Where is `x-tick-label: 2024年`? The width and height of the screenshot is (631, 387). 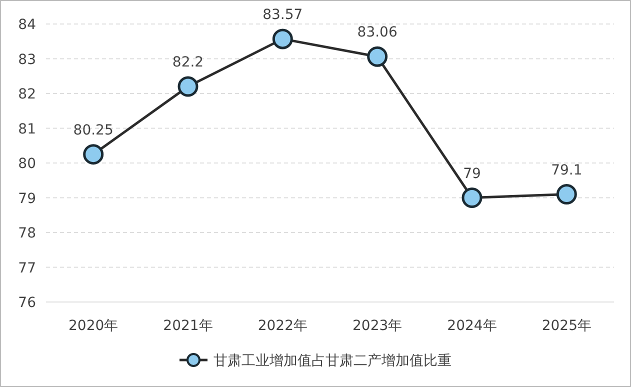 x-tick-label: 2024年 is located at coordinates (472, 326).